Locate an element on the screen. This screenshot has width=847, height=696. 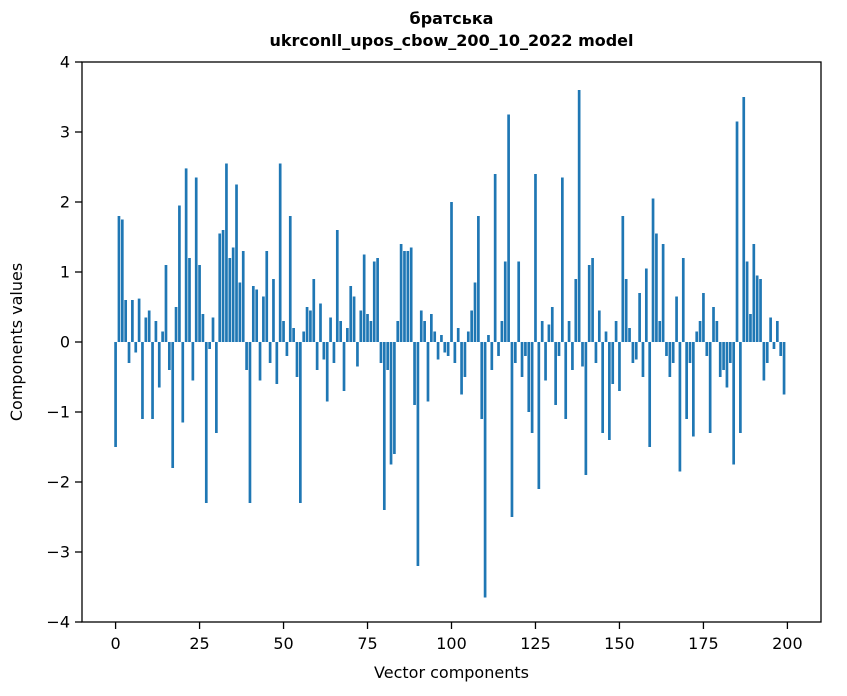
y-tick-label: 3 is located at coordinates (65, 132).